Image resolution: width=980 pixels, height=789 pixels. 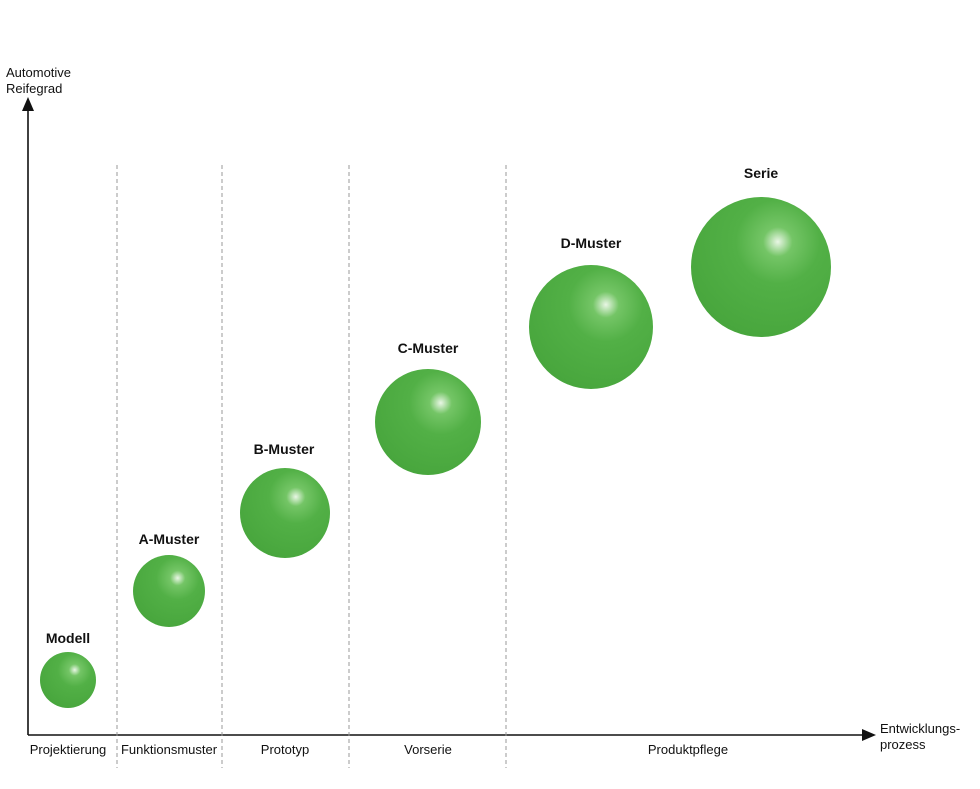 I want to click on stage-serie: Serie, so click(x=761, y=251).